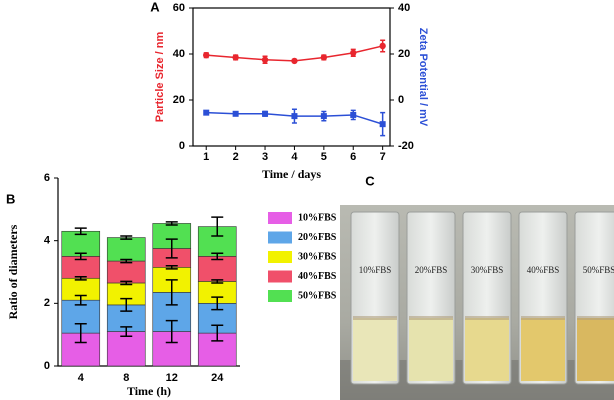 The image size is (614, 400). Describe the element at coordinates (47, 241) in the screenshot. I see `y-tick-label: 4` at that location.